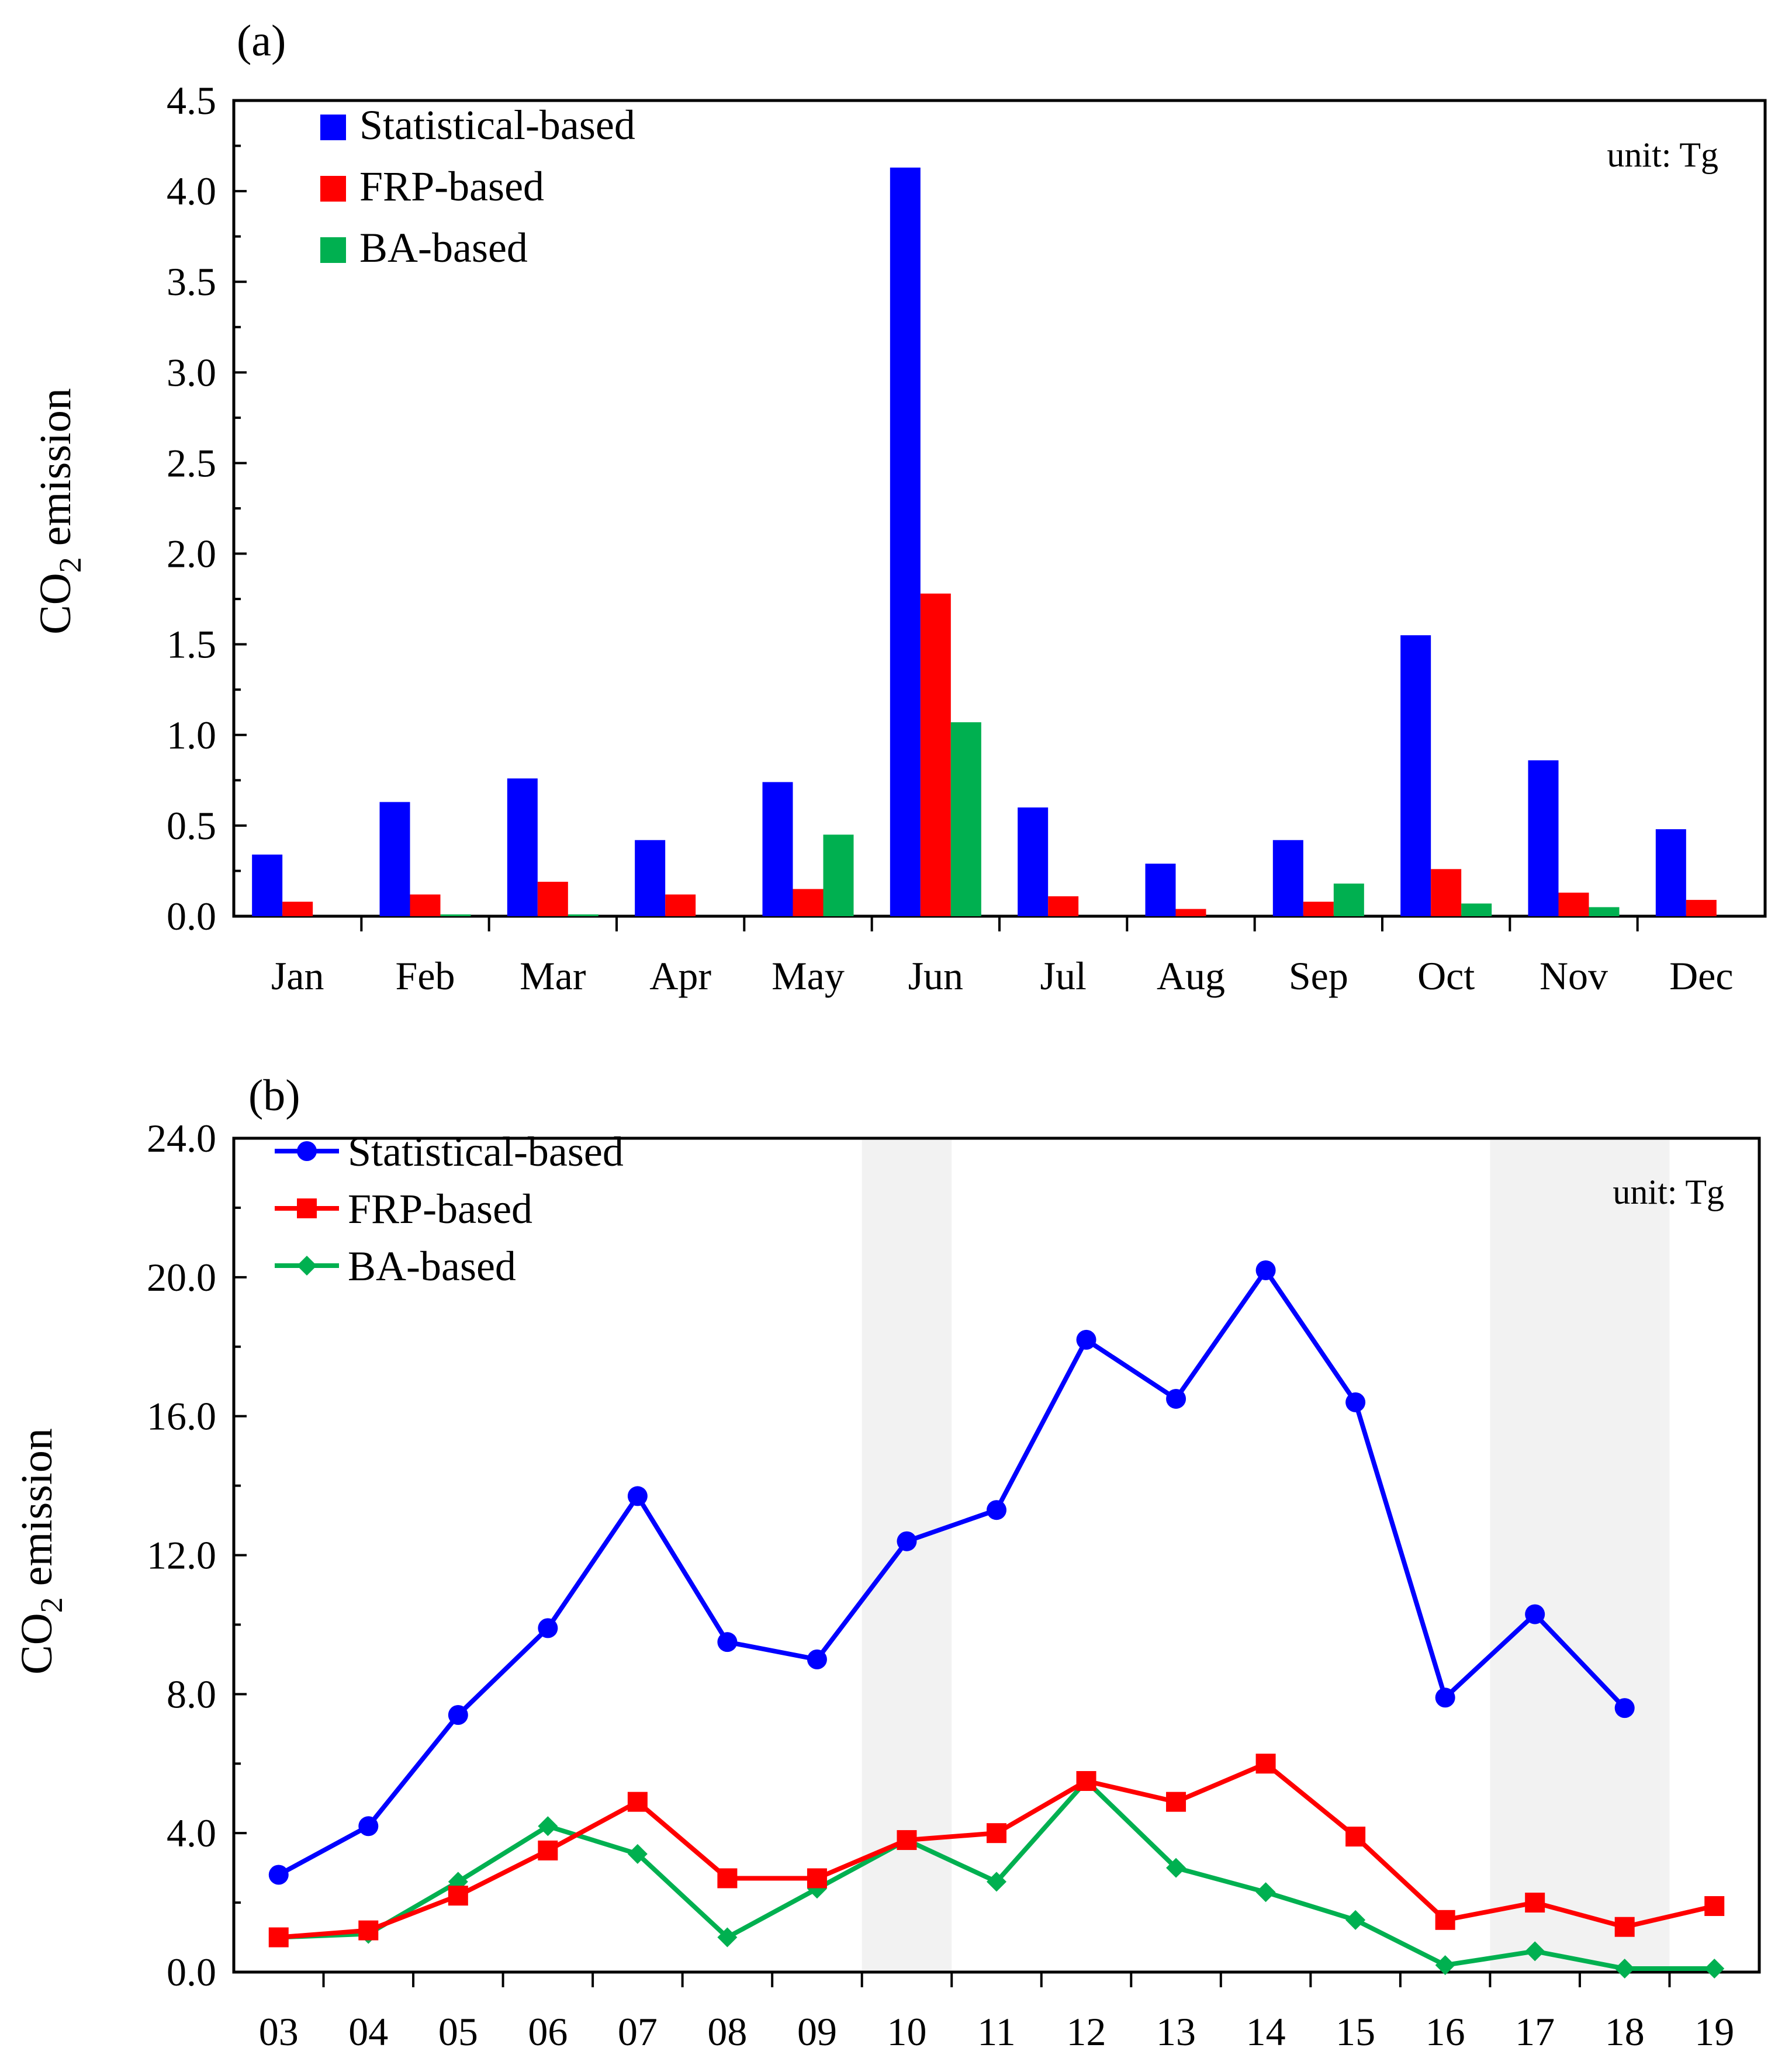  Describe the element at coordinates (1176, 2032) in the screenshot. I see `x-tick-label-13: 13` at that location.